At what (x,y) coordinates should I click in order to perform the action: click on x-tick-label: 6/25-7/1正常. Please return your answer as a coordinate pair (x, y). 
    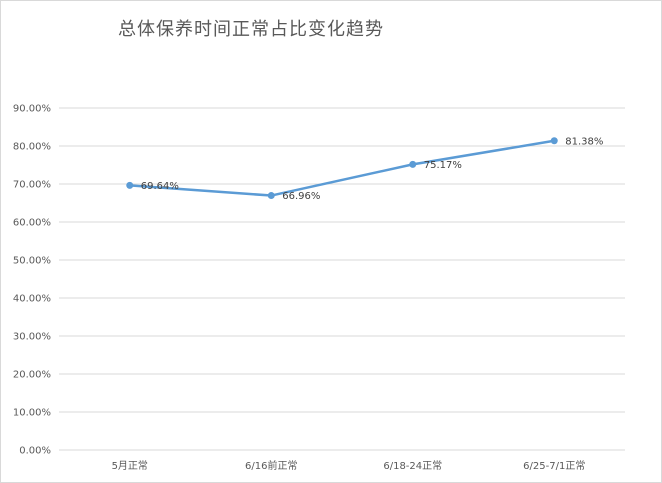
    Looking at the image, I should click on (554, 465).